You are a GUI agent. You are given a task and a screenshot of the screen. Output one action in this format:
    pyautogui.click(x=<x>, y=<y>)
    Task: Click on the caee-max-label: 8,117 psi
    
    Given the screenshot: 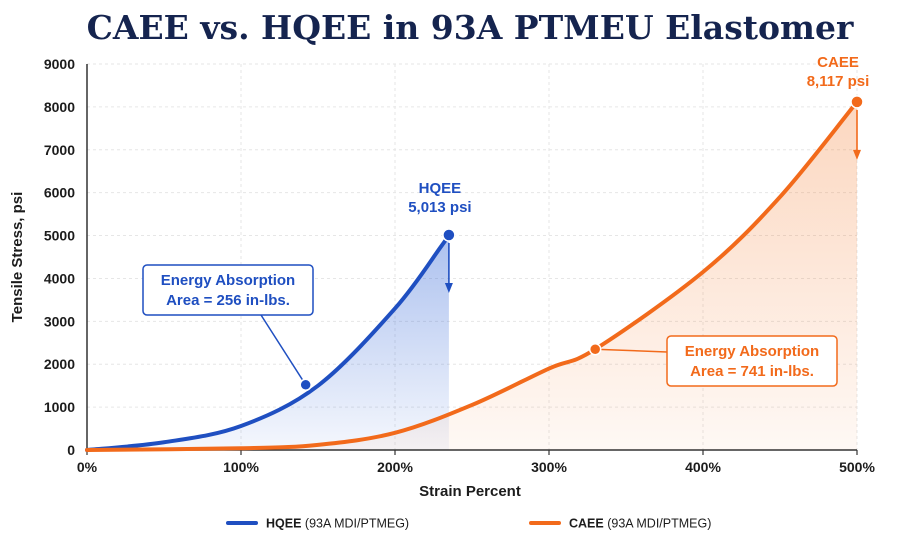 What is the action you would take?
    pyautogui.click(x=838, y=81)
    